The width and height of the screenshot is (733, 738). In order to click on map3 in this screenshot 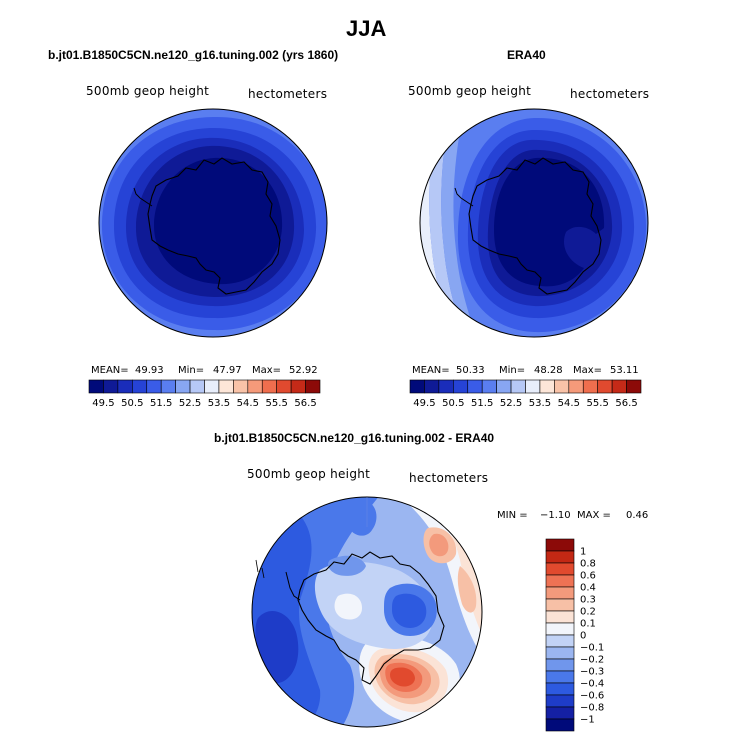, I will do `click(367, 612)`.